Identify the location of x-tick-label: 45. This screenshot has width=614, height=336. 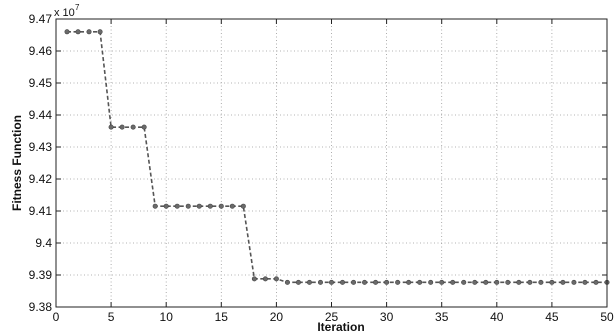
(552, 317).